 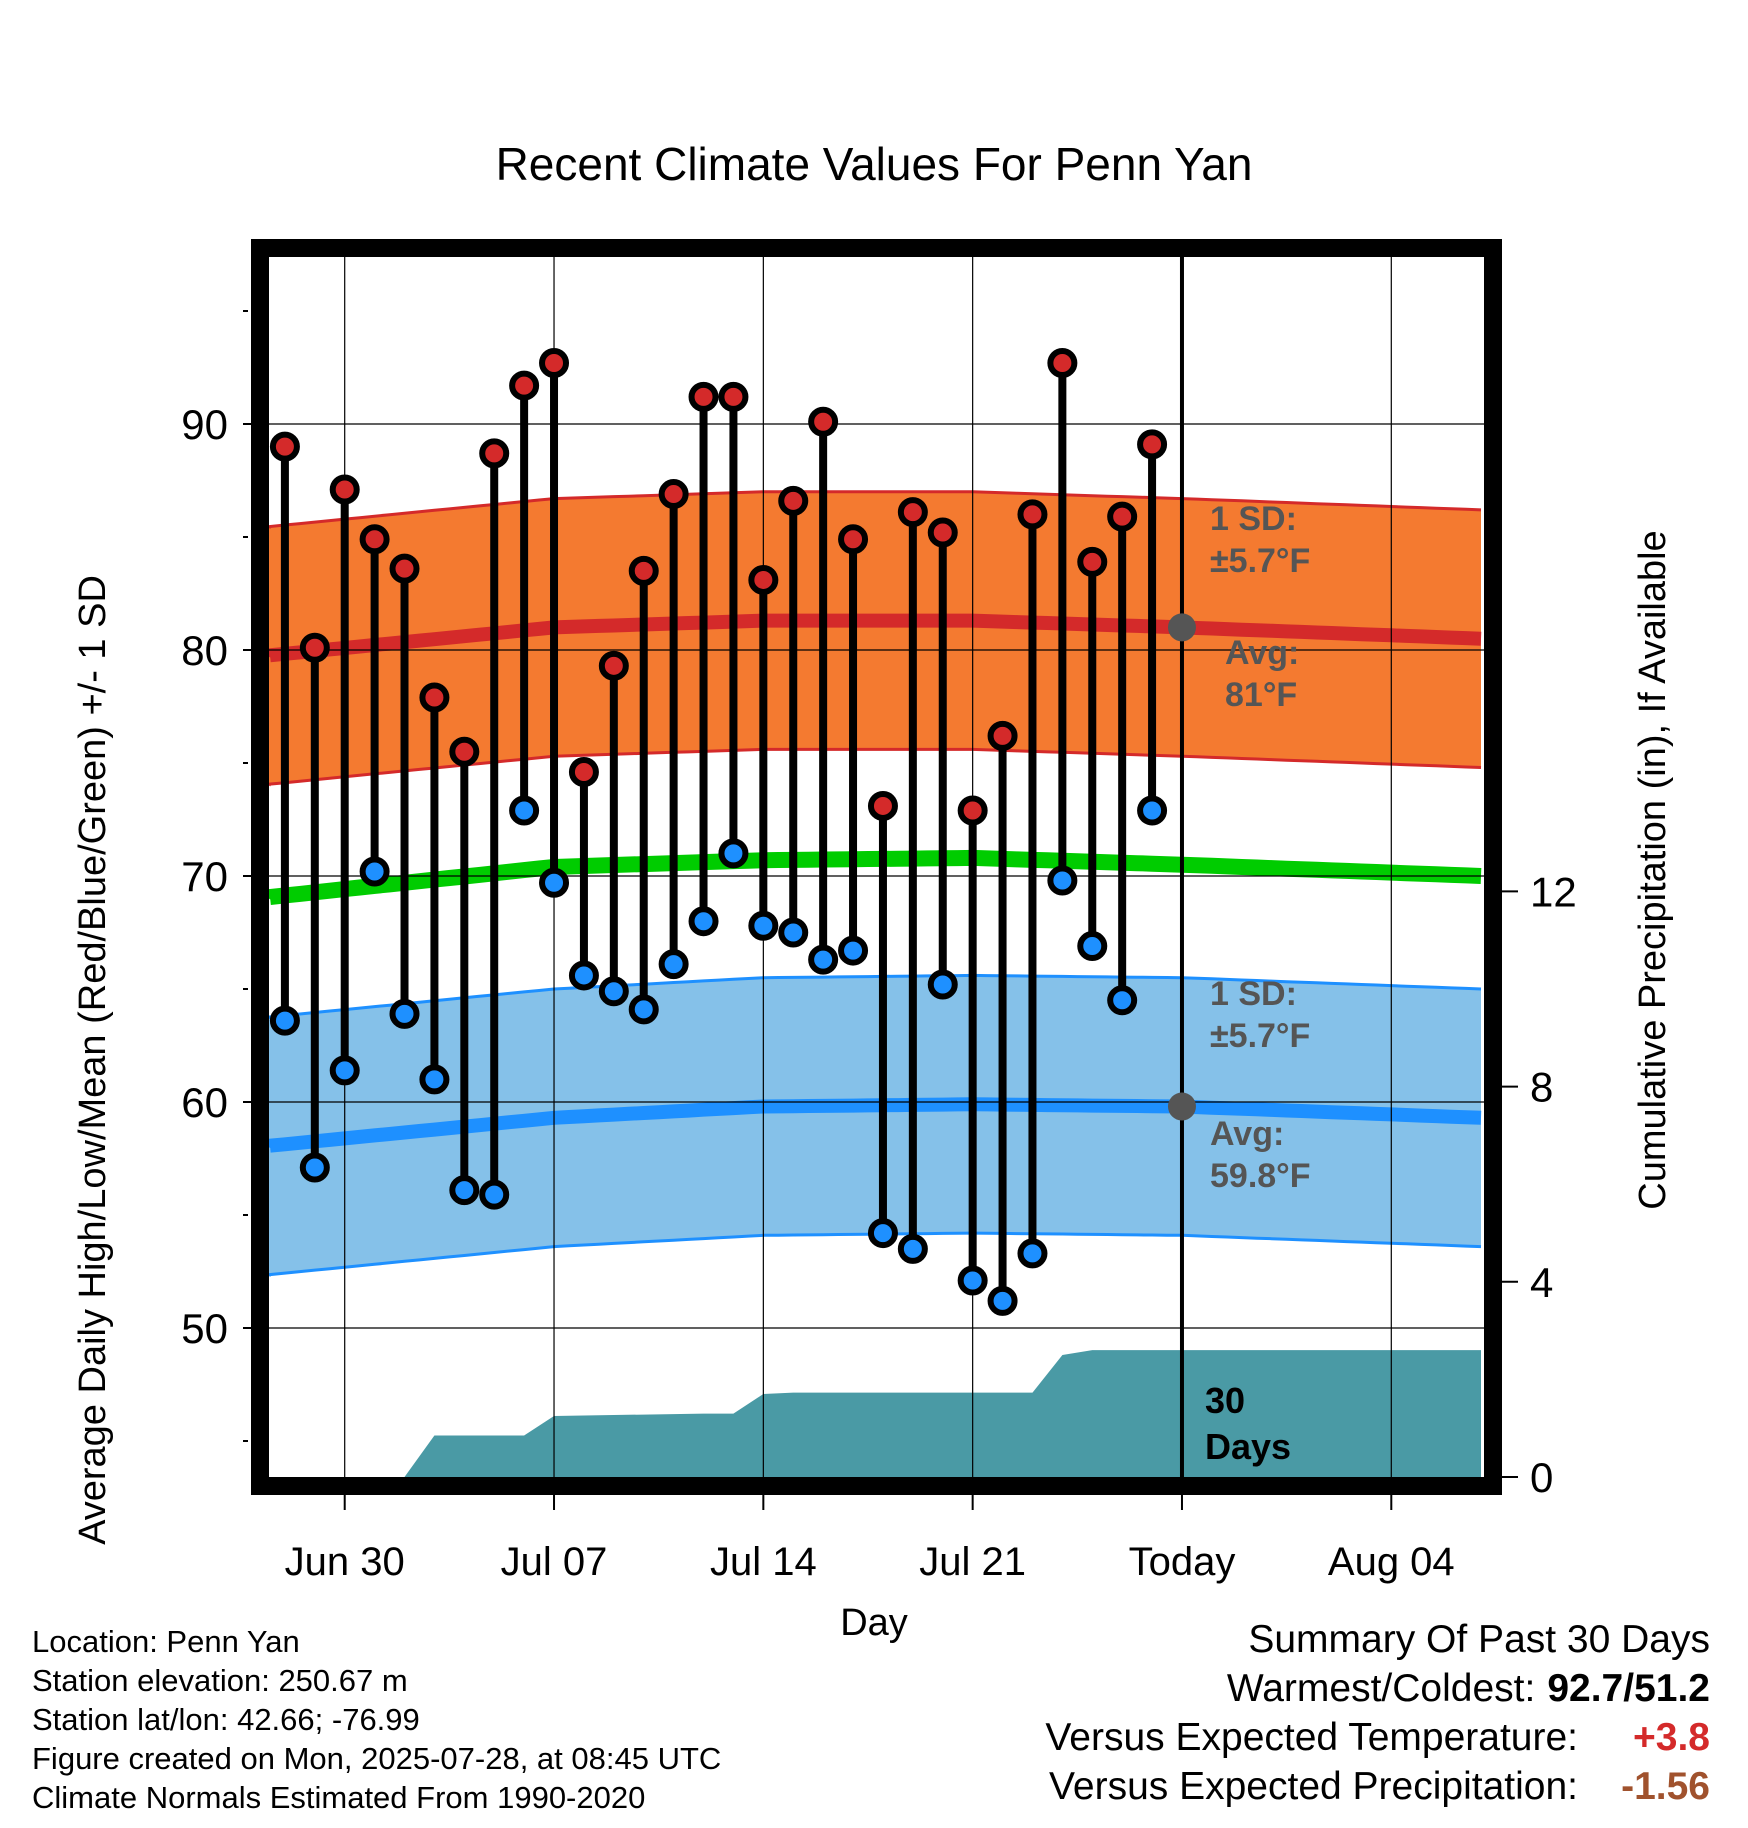 What do you see at coordinates (1248, 1446) in the screenshot?
I see `precip-days-label: Days` at bounding box center [1248, 1446].